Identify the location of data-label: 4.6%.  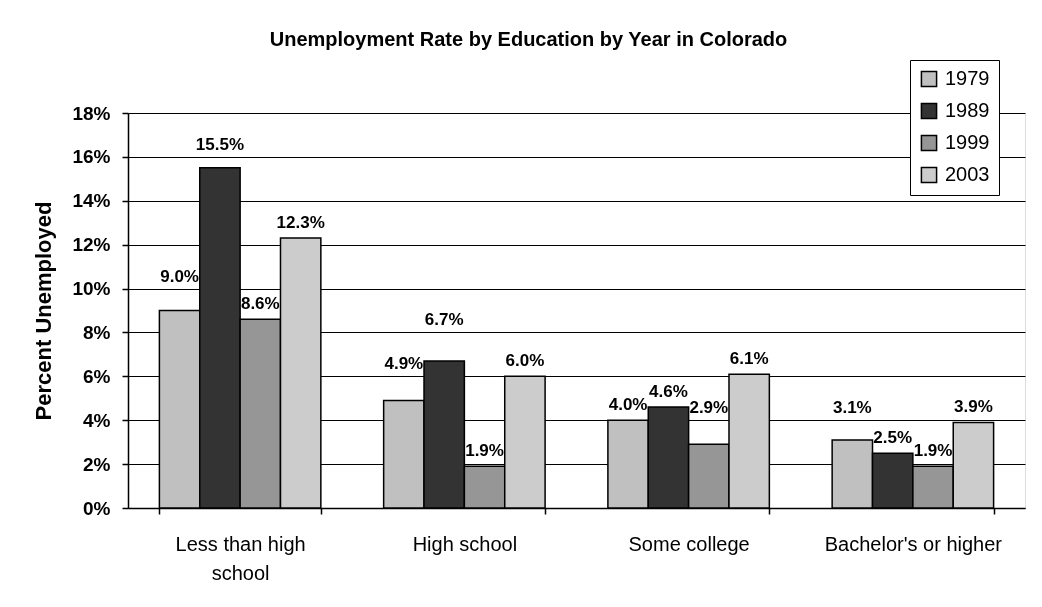
(668, 392).